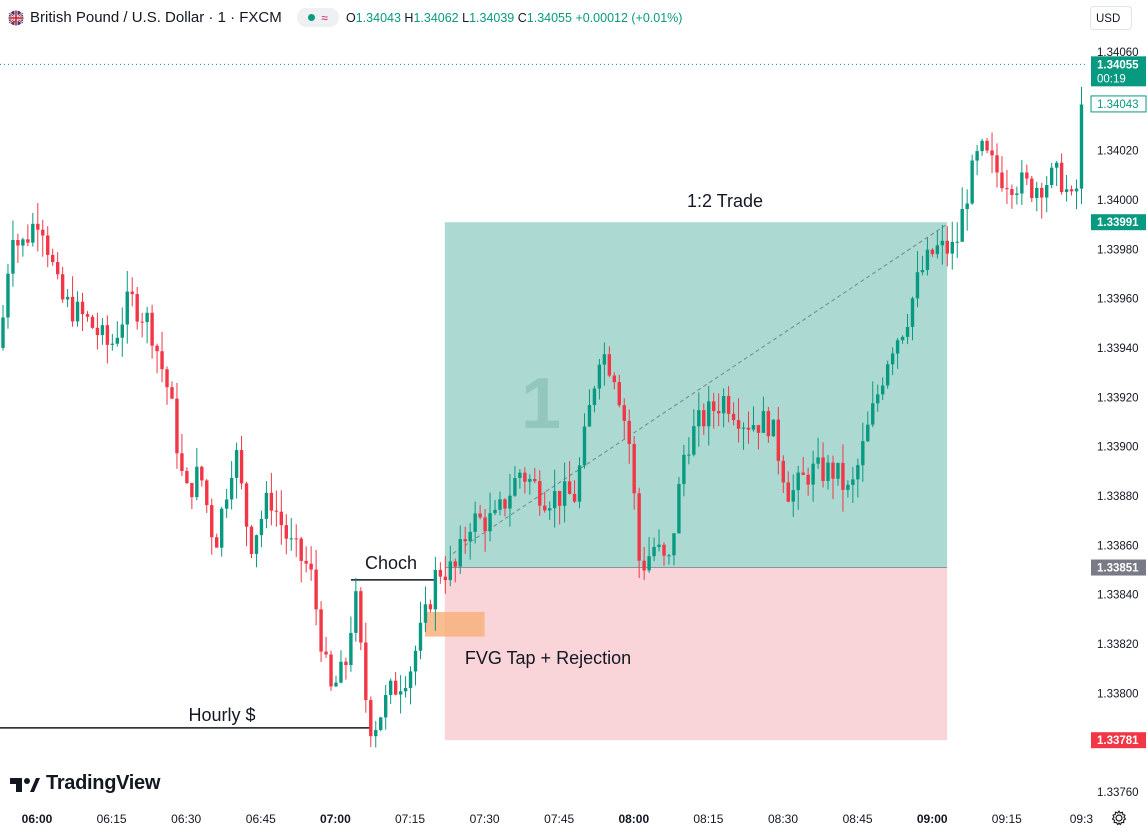 This screenshot has height=832, width=1148. What do you see at coordinates (1118, 596) in the screenshot?
I see `y-tick-label: 1.33840` at bounding box center [1118, 596].